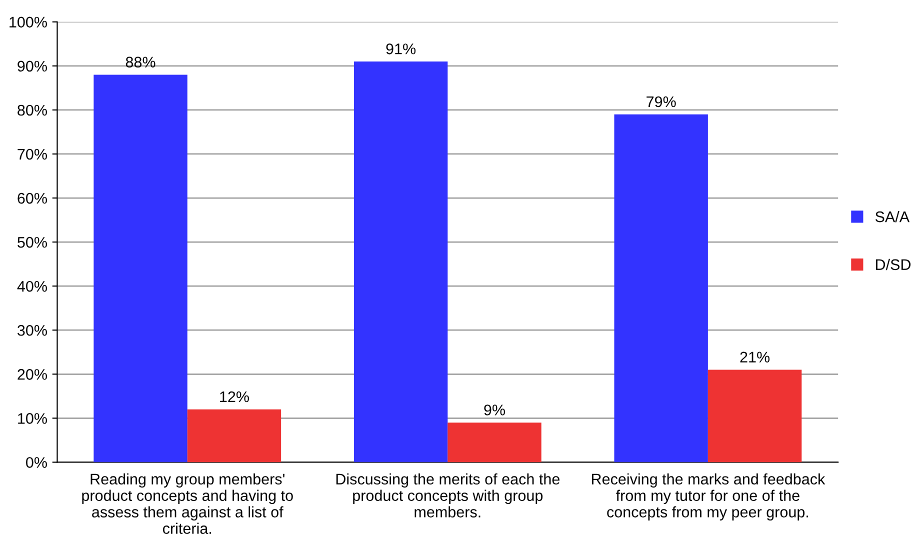 The width and height of the screenshot is (923, 547). What do you see at coordinates (187, 503) in the screenshot?
I see `x-tick-label: Reading my group members' product concepts and having to assess them against a list of criteria.` at bounding box center [187, 503].